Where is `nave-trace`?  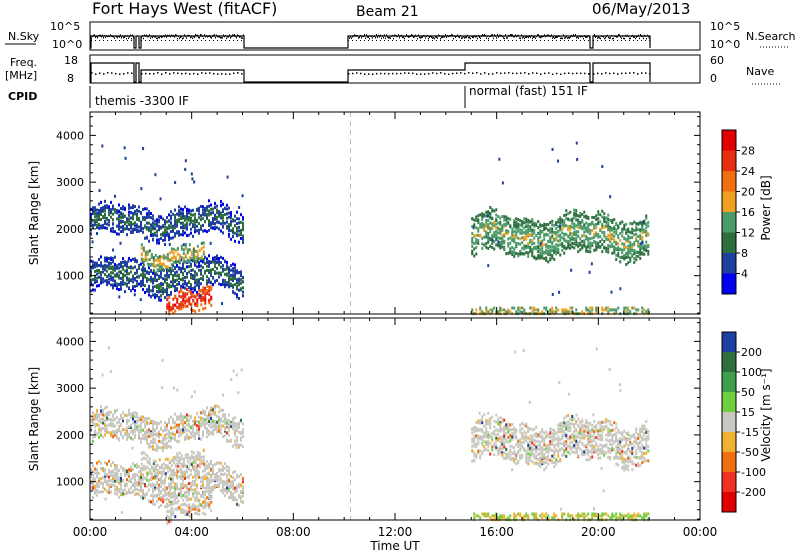 nave-trace is located at coordinates (371, 73).